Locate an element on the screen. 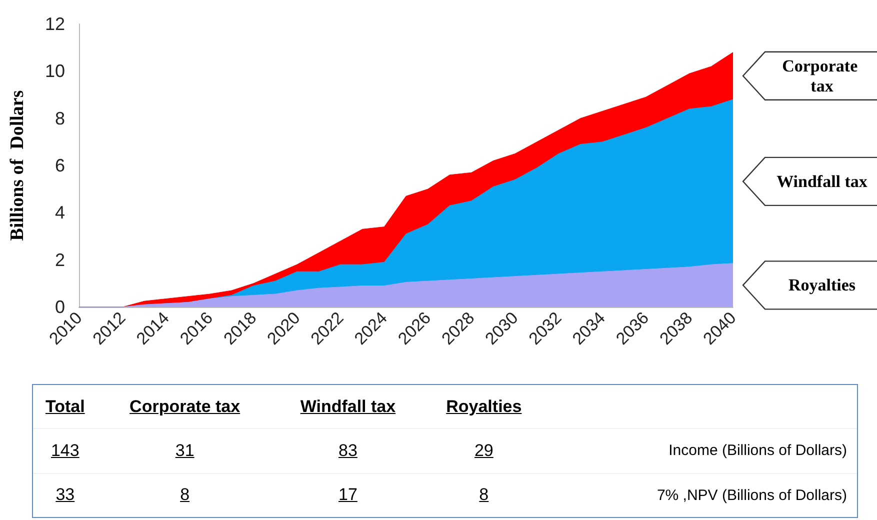 This screenshot has height=520, width=877. y-tick-label: 0 is located at coordinates (59, 307).